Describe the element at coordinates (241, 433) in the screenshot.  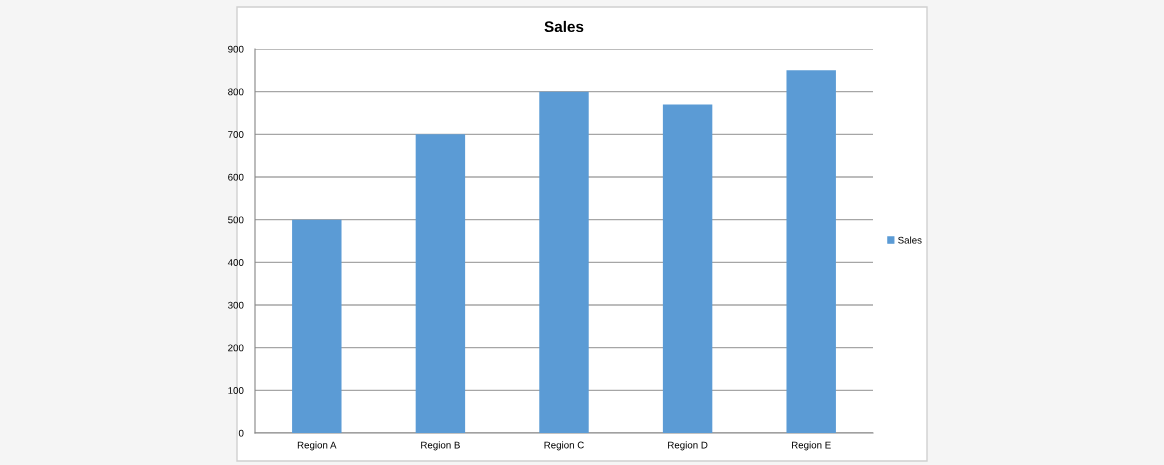
I see `y-tick-label: 0` at that location.